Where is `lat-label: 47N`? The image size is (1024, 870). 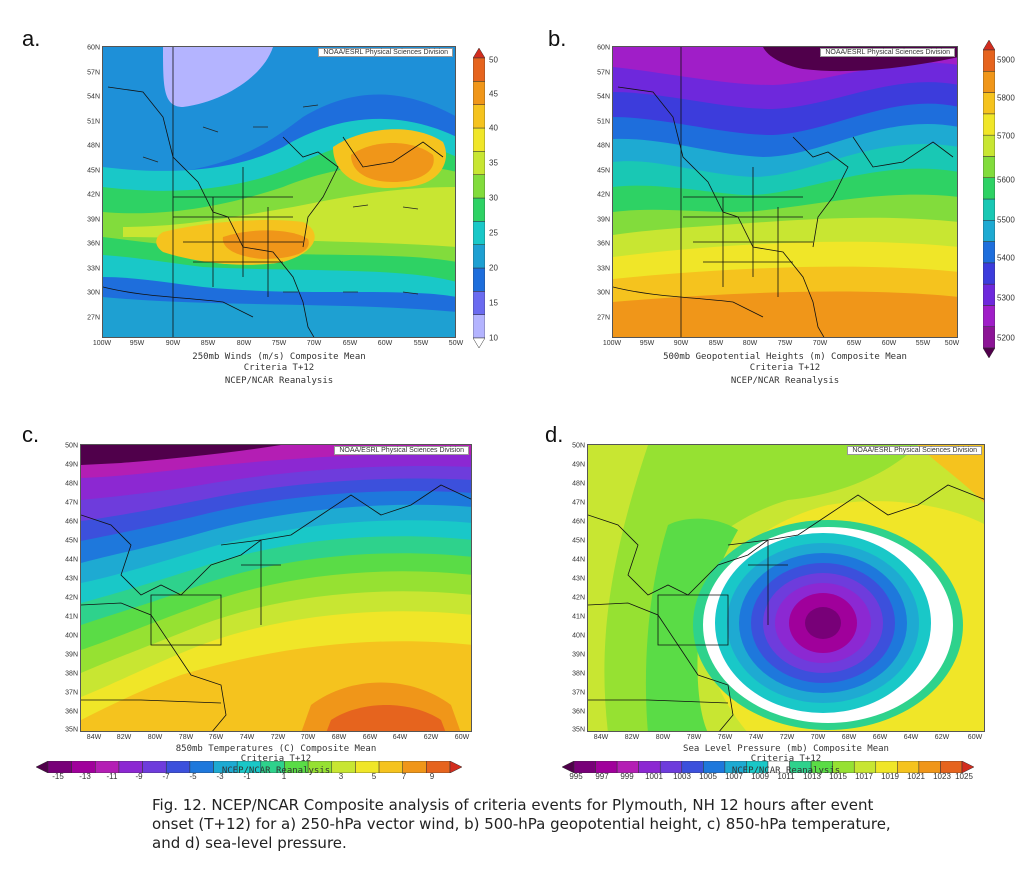 lat-label: 47N is located at coordinates (71, 503).